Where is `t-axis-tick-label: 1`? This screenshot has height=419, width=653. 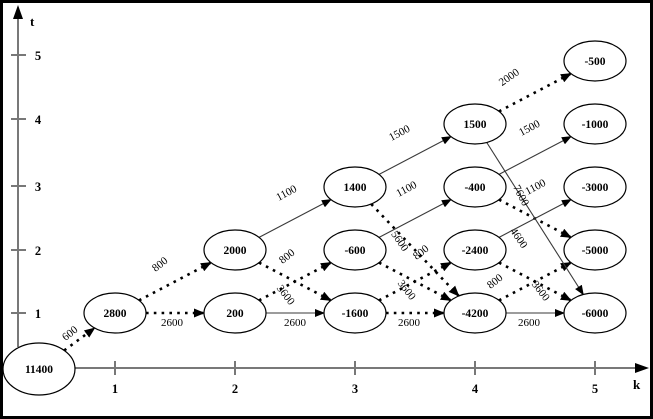
t-axis-tick-label: 1 is located at coordinates (38, 314).